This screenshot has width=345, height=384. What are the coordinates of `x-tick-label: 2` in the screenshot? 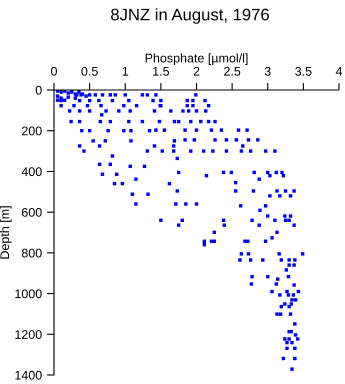 It's located at (197, 71).